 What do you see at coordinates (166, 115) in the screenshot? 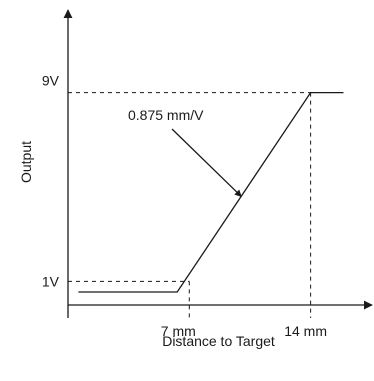
I see `slope-annotation: 0.875 mm/V` at bounding box center [166, 115].